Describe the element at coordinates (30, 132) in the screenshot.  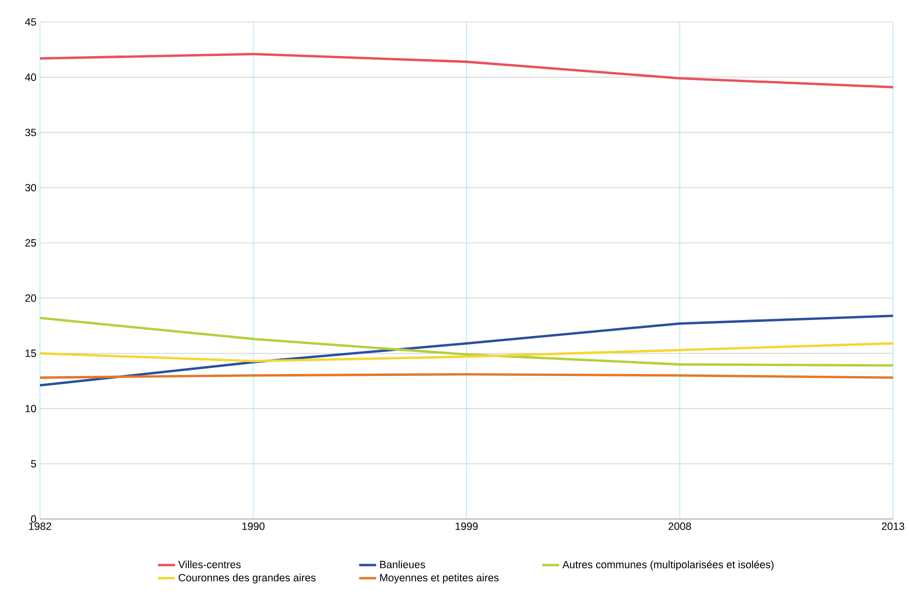
I see `y-tick-label: 35` at that location.